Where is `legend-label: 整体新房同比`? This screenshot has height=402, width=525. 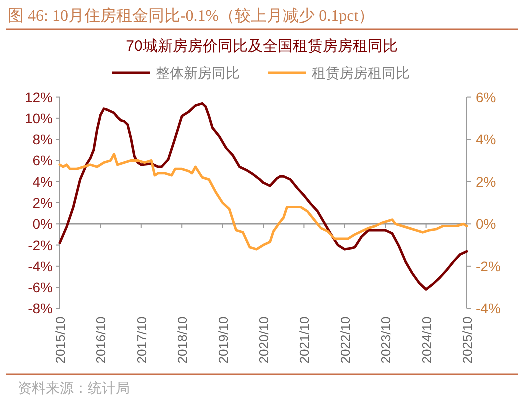 legend-label: 整体新房同比 is located at coordinates (198, 73).